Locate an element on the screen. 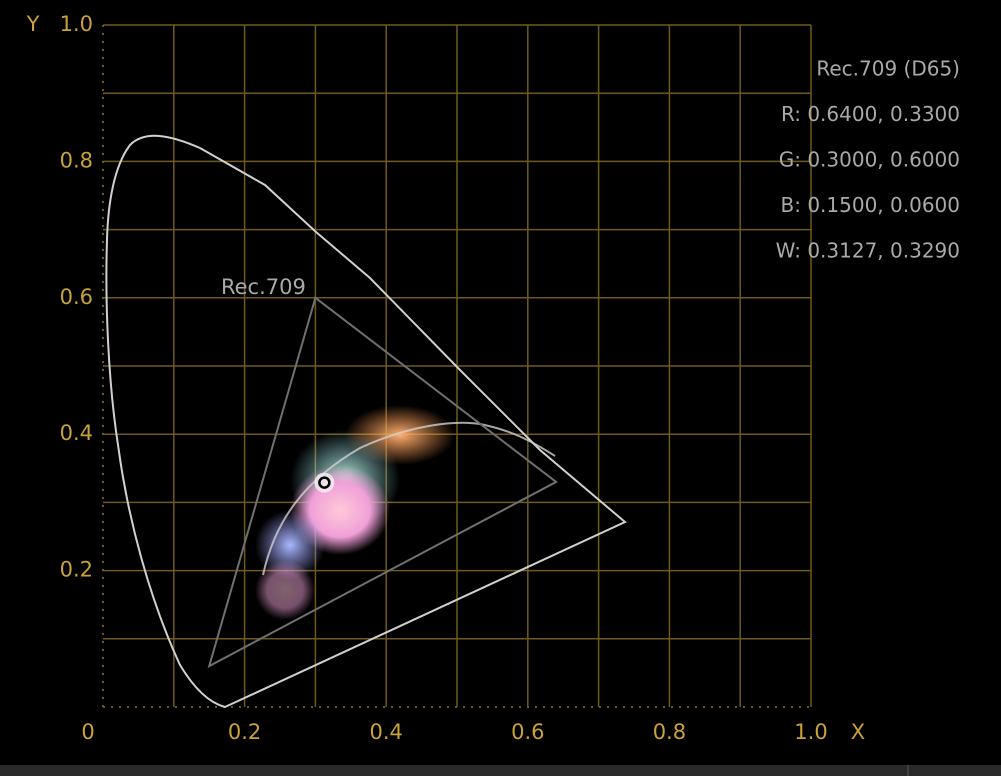 This screenshot has height=776, width=1001. bottom-bar is located at coordinates (500, 770).